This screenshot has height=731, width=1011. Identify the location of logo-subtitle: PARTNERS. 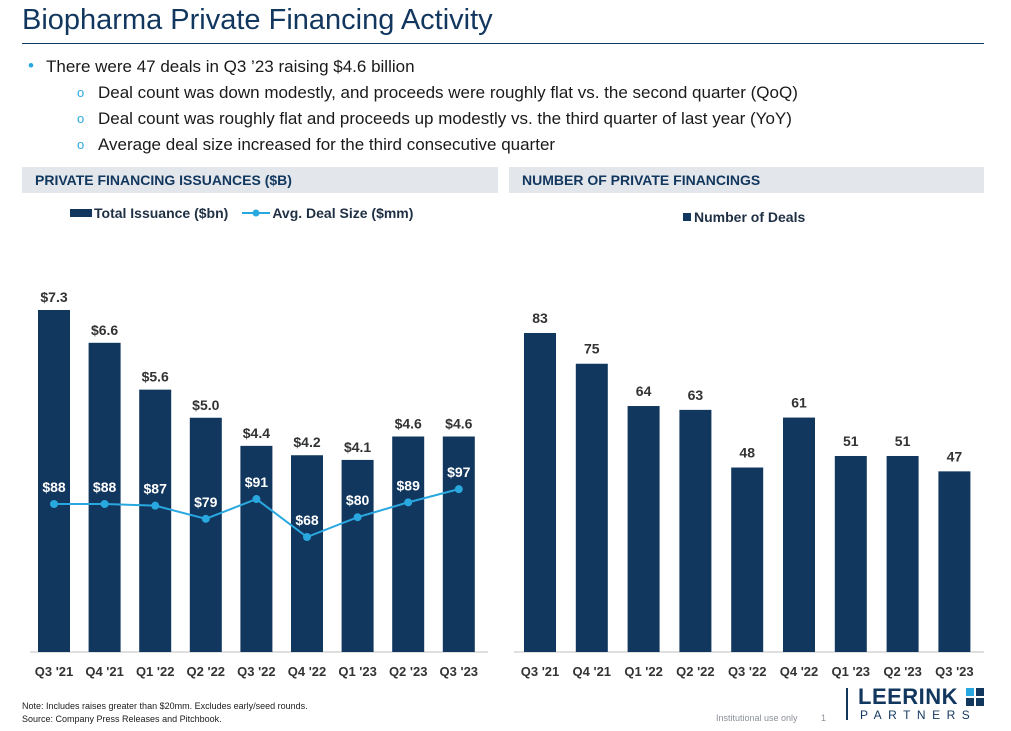
(918, 715).